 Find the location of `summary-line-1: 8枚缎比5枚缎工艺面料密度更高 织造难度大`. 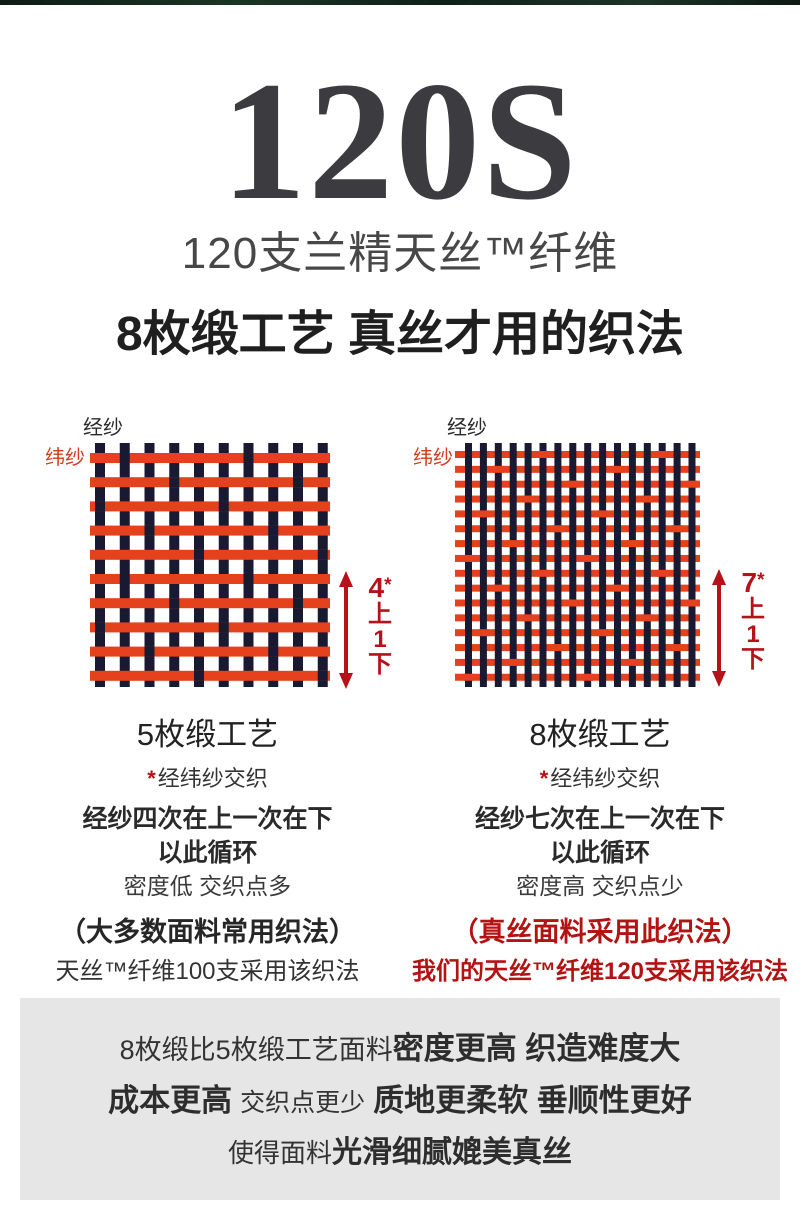

summary-line-1: 8枚缎比5枚缎工艺面料密度更高 织造难度大 is located at coordinates (400, 1052).